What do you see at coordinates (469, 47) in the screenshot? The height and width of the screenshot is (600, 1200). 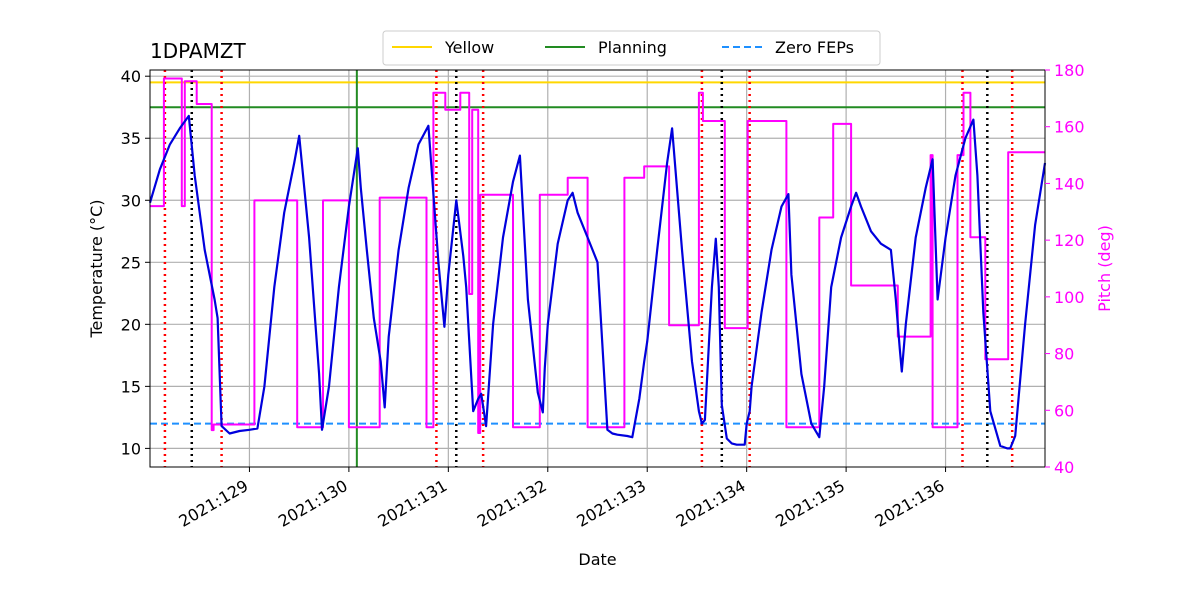 I see `legend-label-yellow: Yellow` at bounding box center [469, 47].